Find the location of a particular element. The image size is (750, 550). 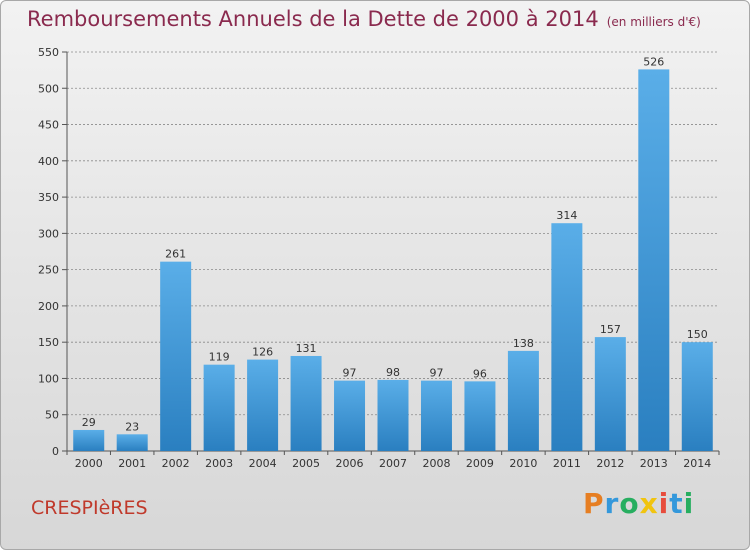

data-label: 23 is located at coordinates (132, 426).